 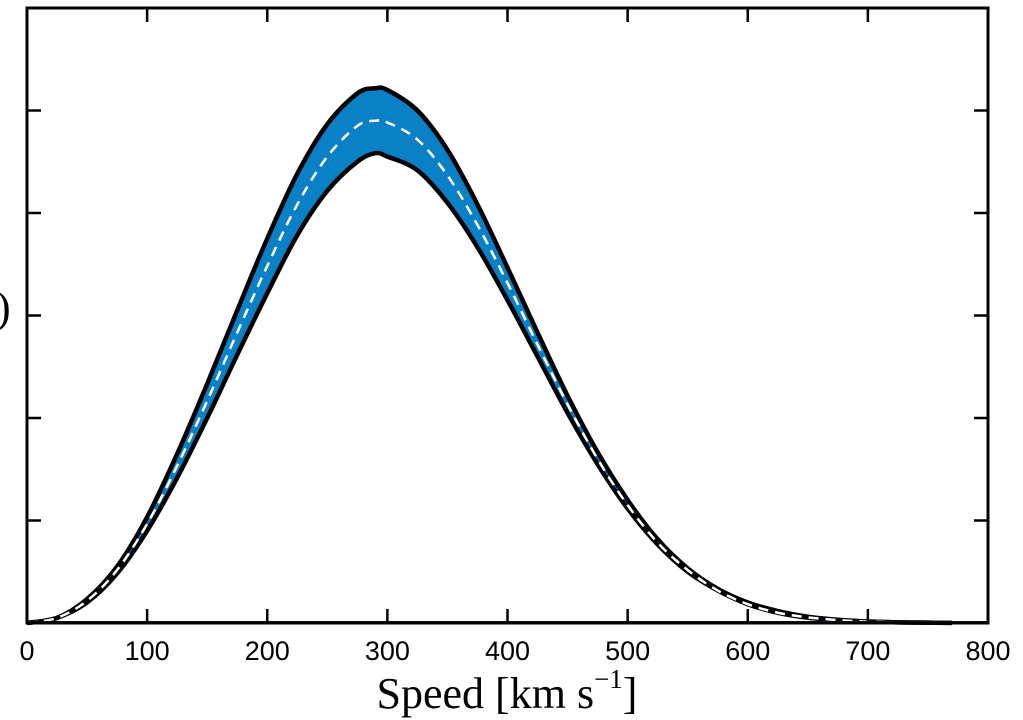 I want to click on x-tick-label: 200, so click(x=267, y=651).